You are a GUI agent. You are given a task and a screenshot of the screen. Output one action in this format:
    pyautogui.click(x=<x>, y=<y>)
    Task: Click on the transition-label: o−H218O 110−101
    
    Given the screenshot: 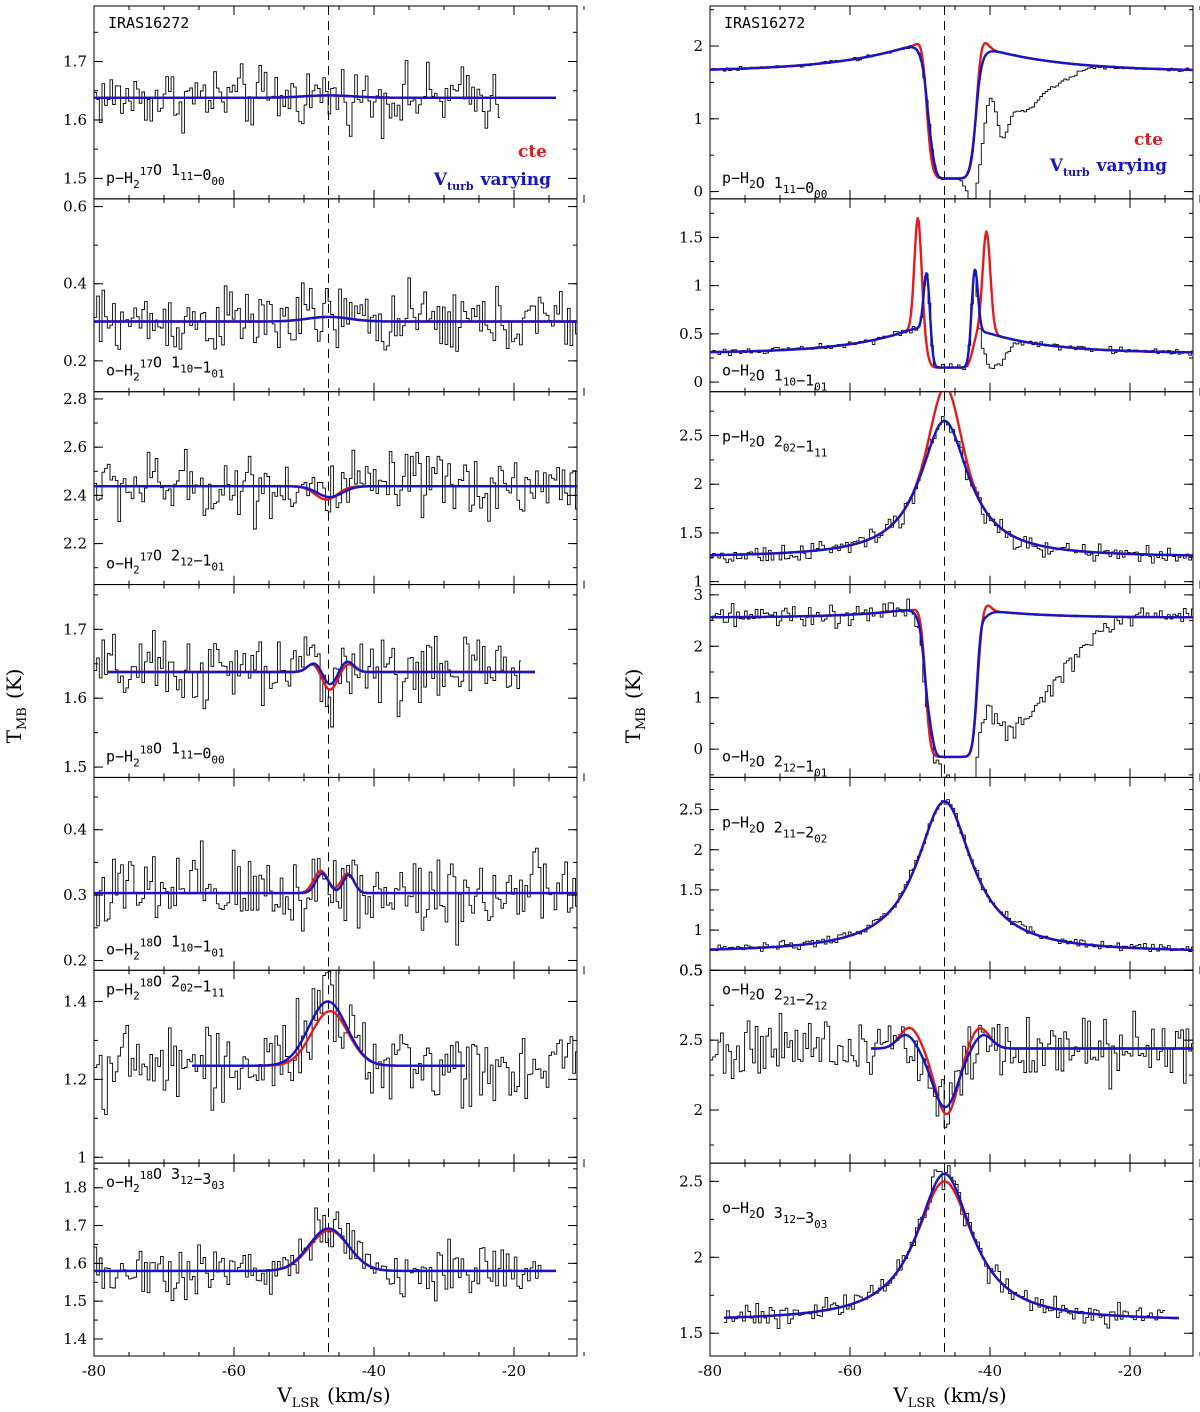 What is the action you would take?
    pyautogui.click(x=165, y=947)
    